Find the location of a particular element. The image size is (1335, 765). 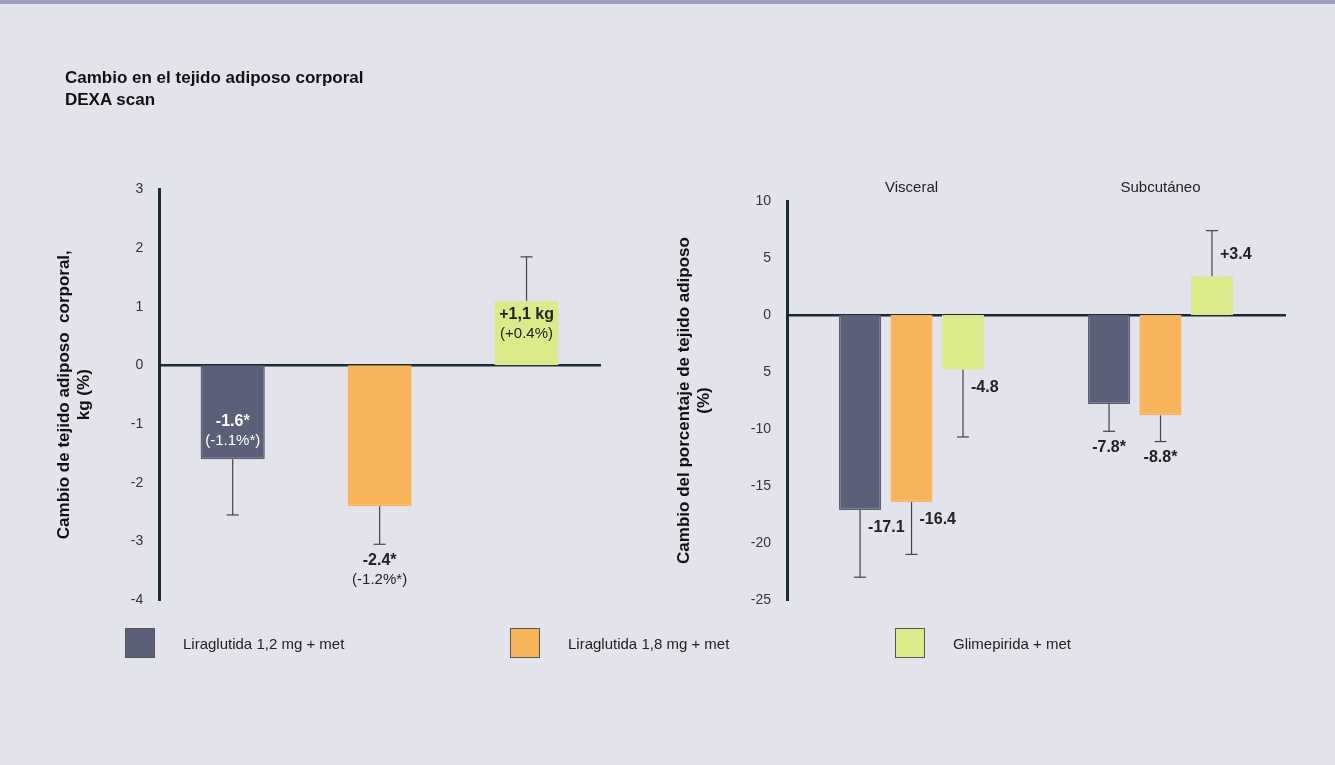

y-axis-title: Cambio del porcentaje de tejido adiposo (%) is located at coordinates (693, 400).